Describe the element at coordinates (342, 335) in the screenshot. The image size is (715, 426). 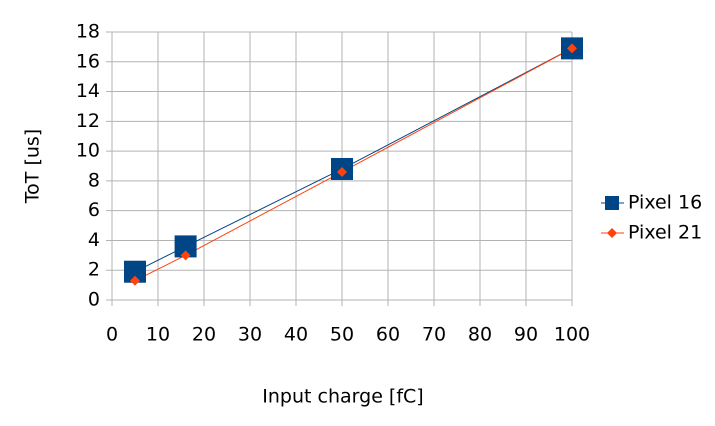
I see `x-tick-label: 50` at that location.